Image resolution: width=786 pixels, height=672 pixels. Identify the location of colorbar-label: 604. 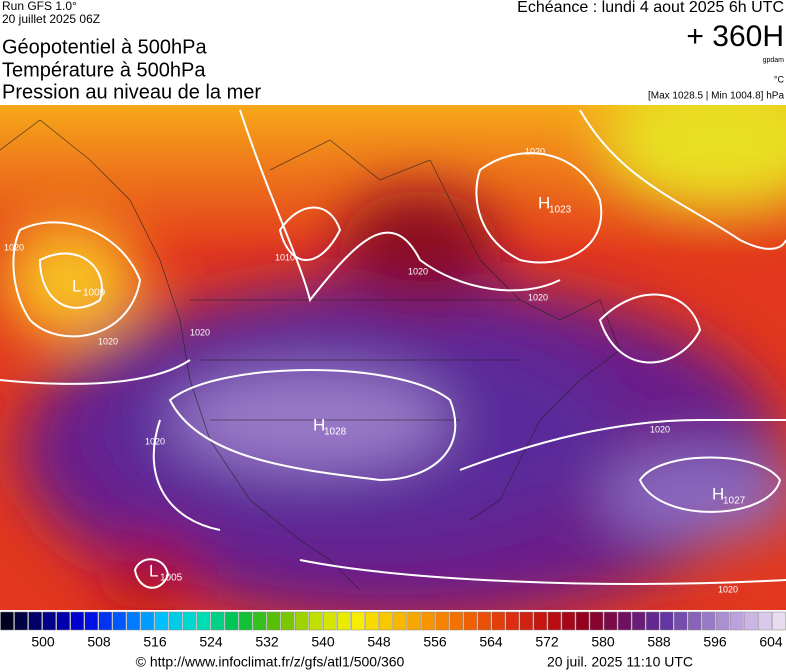
(771, 642).